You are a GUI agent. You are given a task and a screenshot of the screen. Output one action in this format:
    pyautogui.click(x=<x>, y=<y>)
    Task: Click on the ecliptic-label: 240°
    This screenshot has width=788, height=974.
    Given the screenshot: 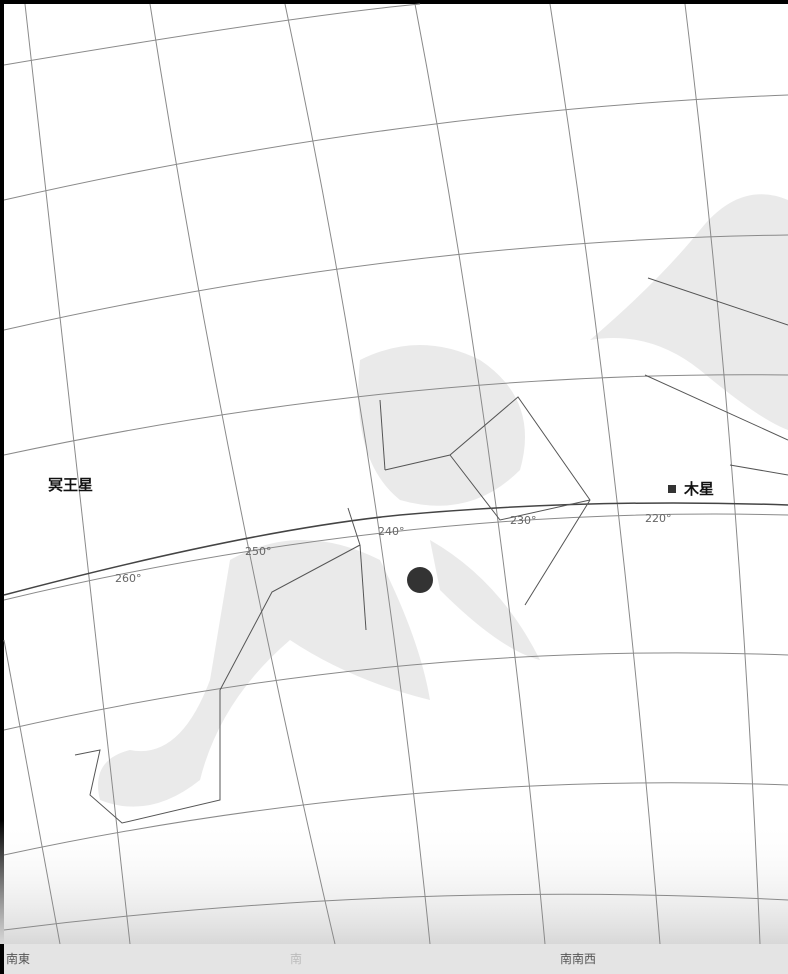 What is the action you would take?
    pyautogui.click(x=391, y=531)
    